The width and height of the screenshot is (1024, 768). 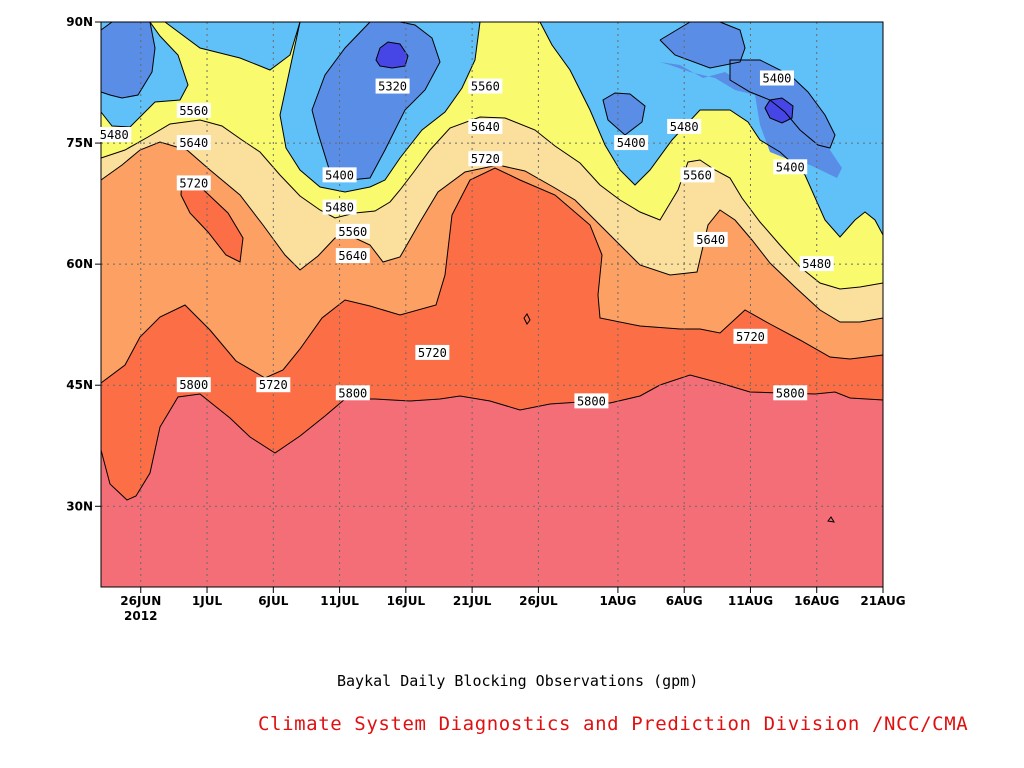 What do you see at coordinates (684, 601) in the screenshot?
I see `x-tick-label: 6AUG` at bounding box center [684, 601].